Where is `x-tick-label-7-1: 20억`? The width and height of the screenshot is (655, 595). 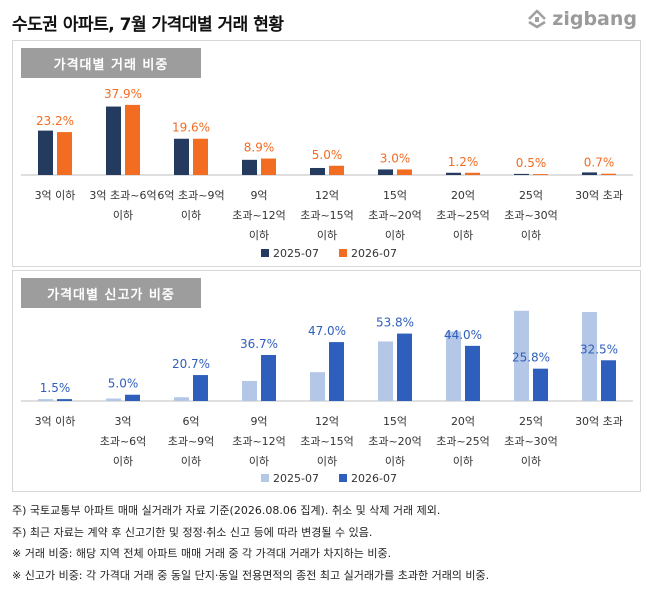
x-tick-label-7-1: 20억 is located at coordinates (463, 421).